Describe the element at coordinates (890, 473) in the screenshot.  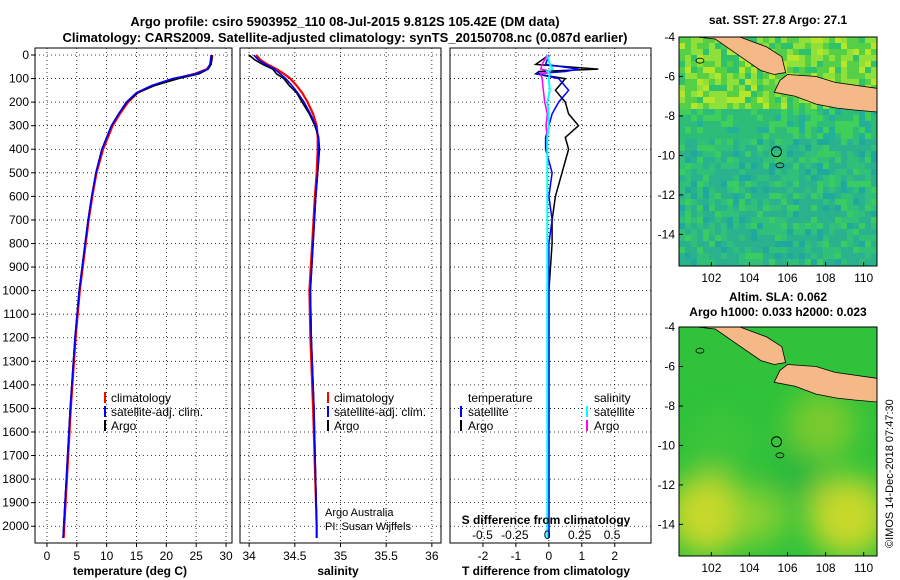
I see `imos-watermark: ©IMOS 14-Dec-2018 07:47:30` at that location.